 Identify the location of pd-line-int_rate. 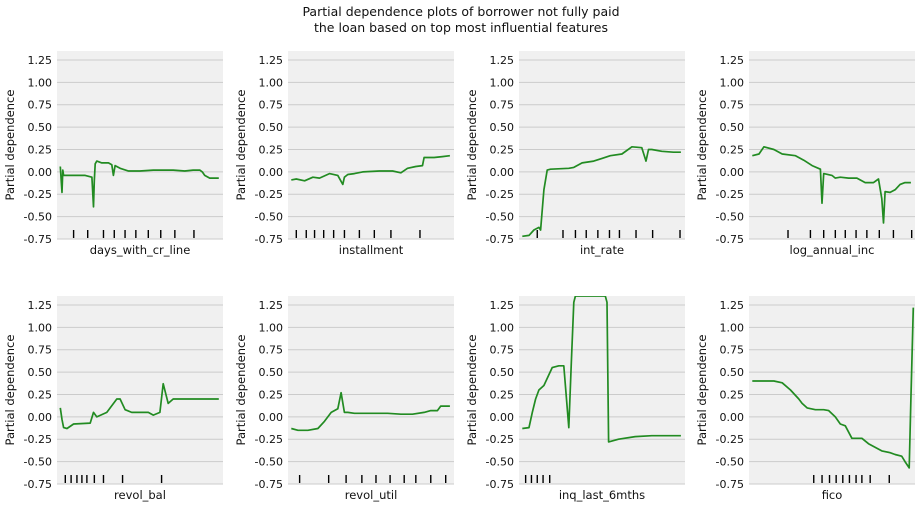
(601, 191).